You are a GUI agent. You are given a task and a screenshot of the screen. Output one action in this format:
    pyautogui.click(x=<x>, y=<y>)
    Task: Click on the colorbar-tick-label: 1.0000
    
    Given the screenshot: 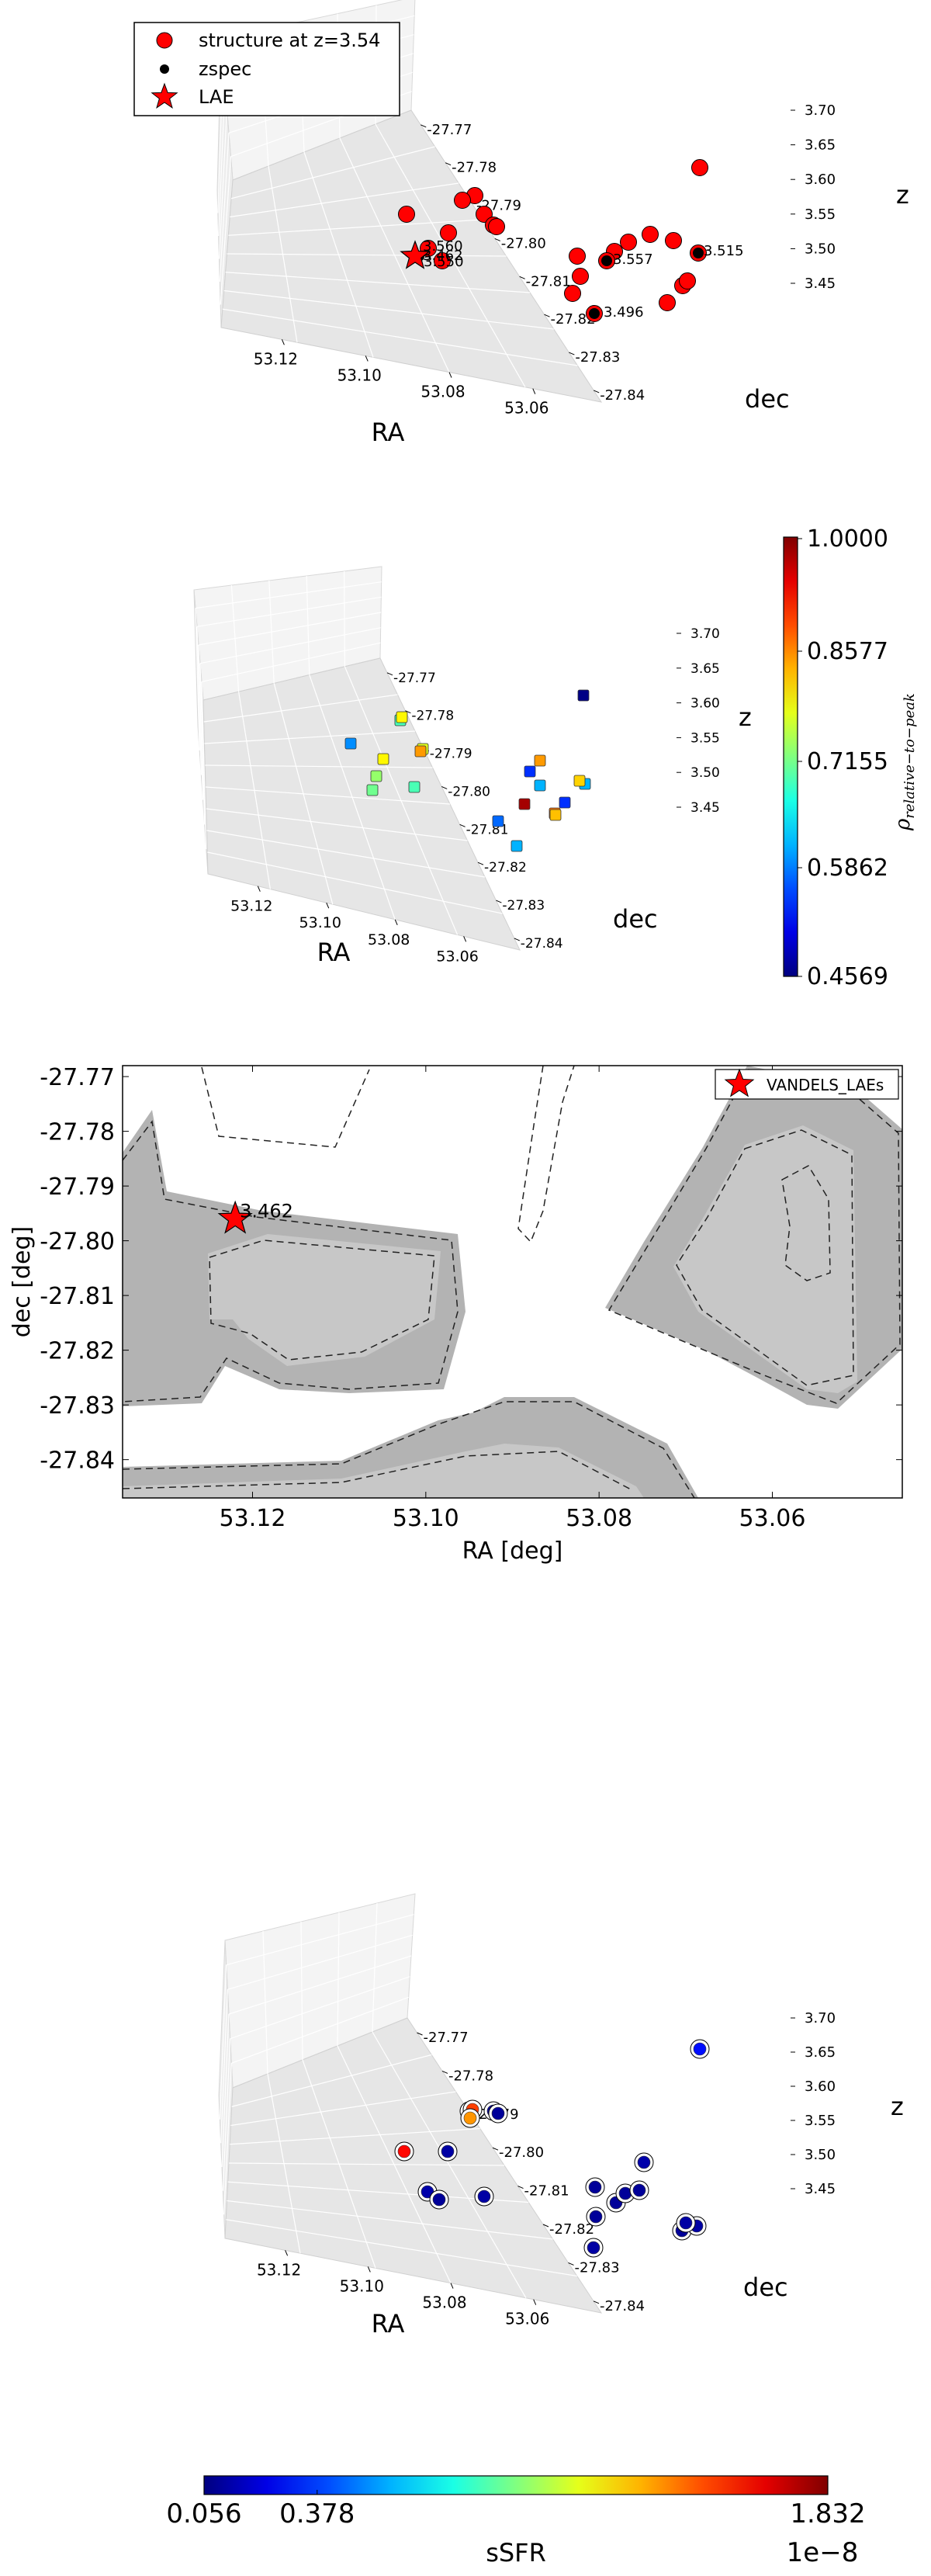 What is the action you would take?
    pyautogui.click(x=848, y=539)
    